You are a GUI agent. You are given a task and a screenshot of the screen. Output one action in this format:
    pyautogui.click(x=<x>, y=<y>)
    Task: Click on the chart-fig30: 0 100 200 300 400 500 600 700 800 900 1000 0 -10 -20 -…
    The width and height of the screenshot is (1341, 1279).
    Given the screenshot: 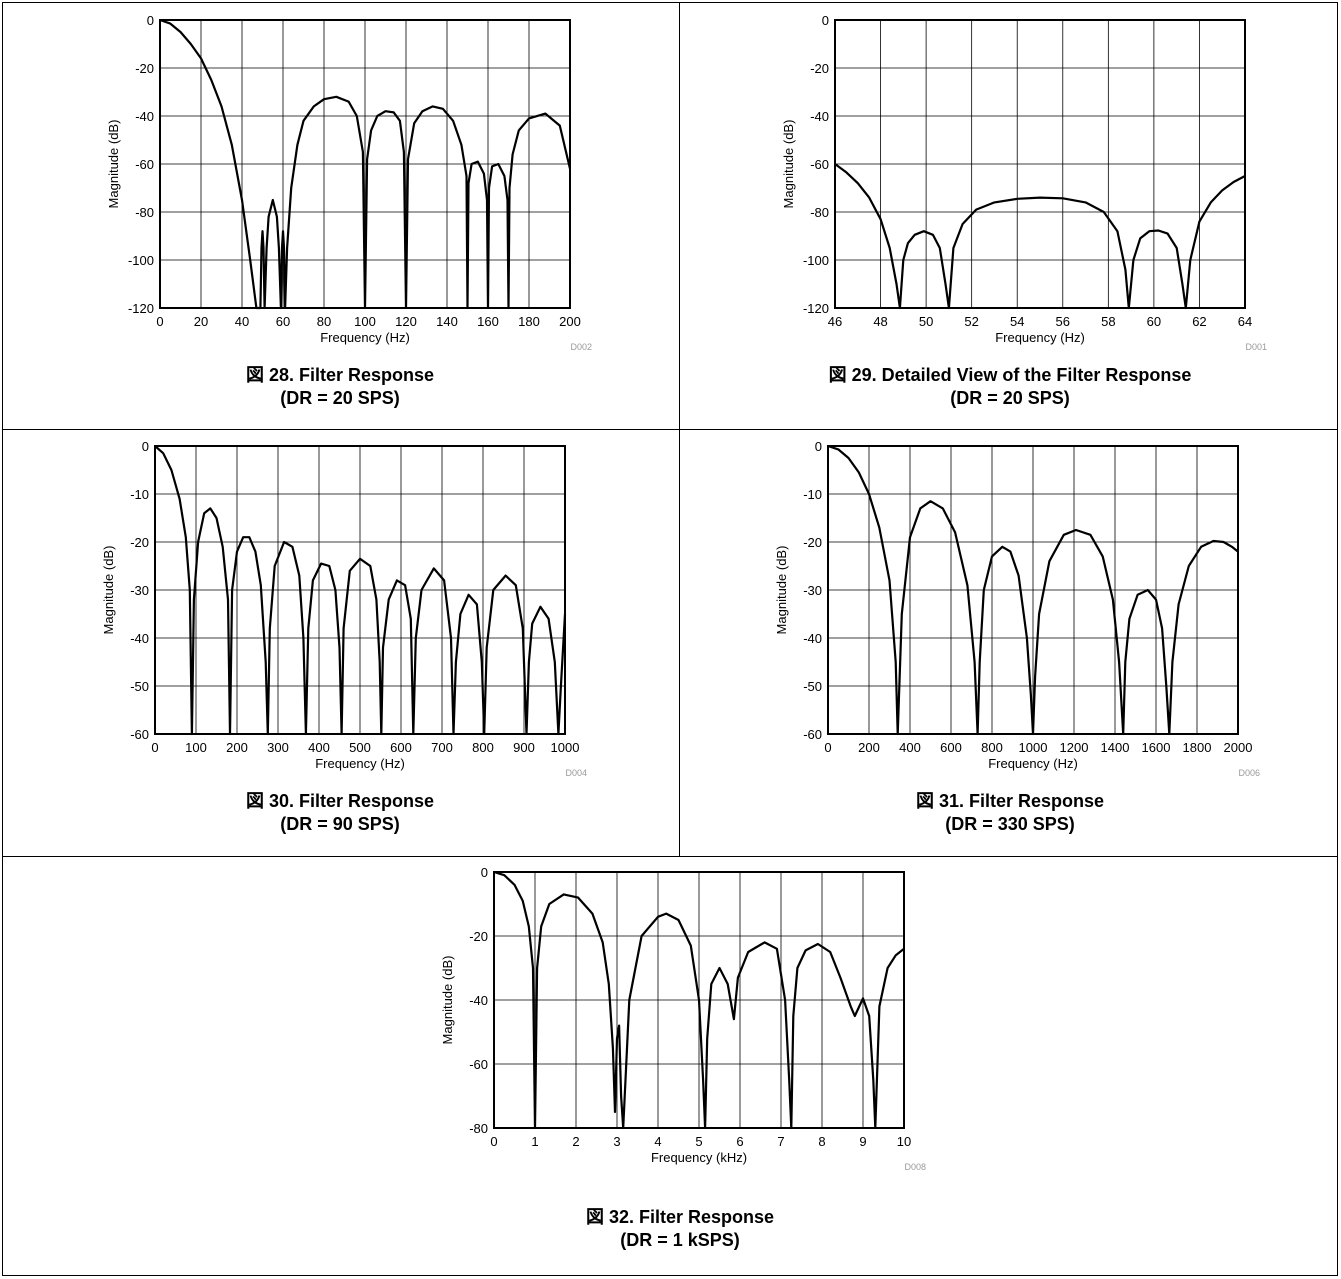 What is the action you would take?
    pyautogui.click(x=344, y=608)
    